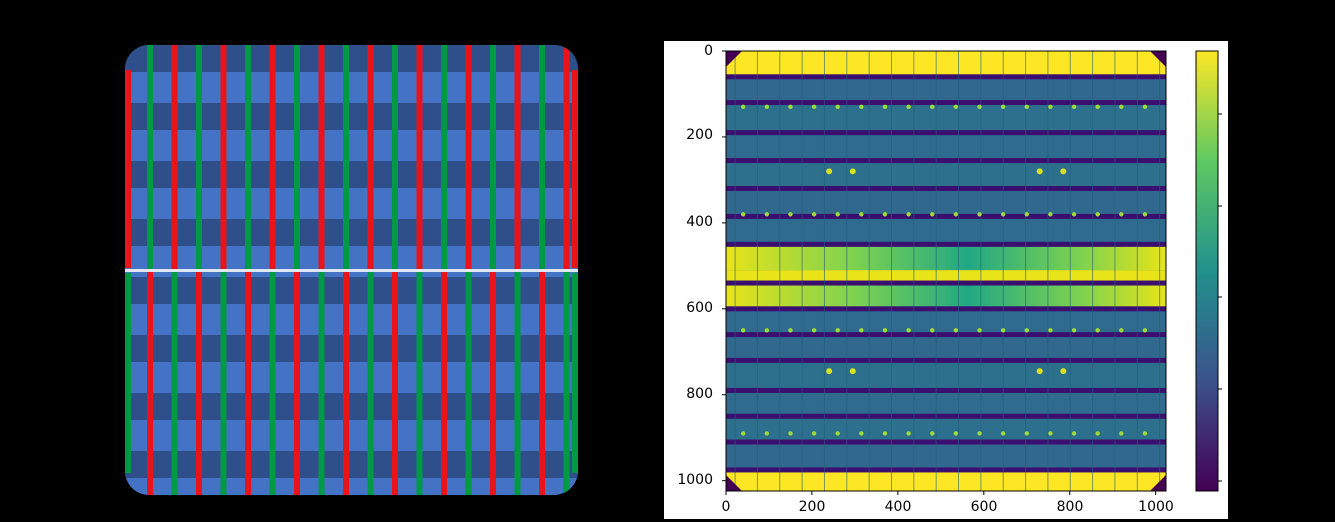  What do you see at coordinates (984, 507) in the screenshot?
I see `x-tick-label: 600` at bounding box center [984, 507].